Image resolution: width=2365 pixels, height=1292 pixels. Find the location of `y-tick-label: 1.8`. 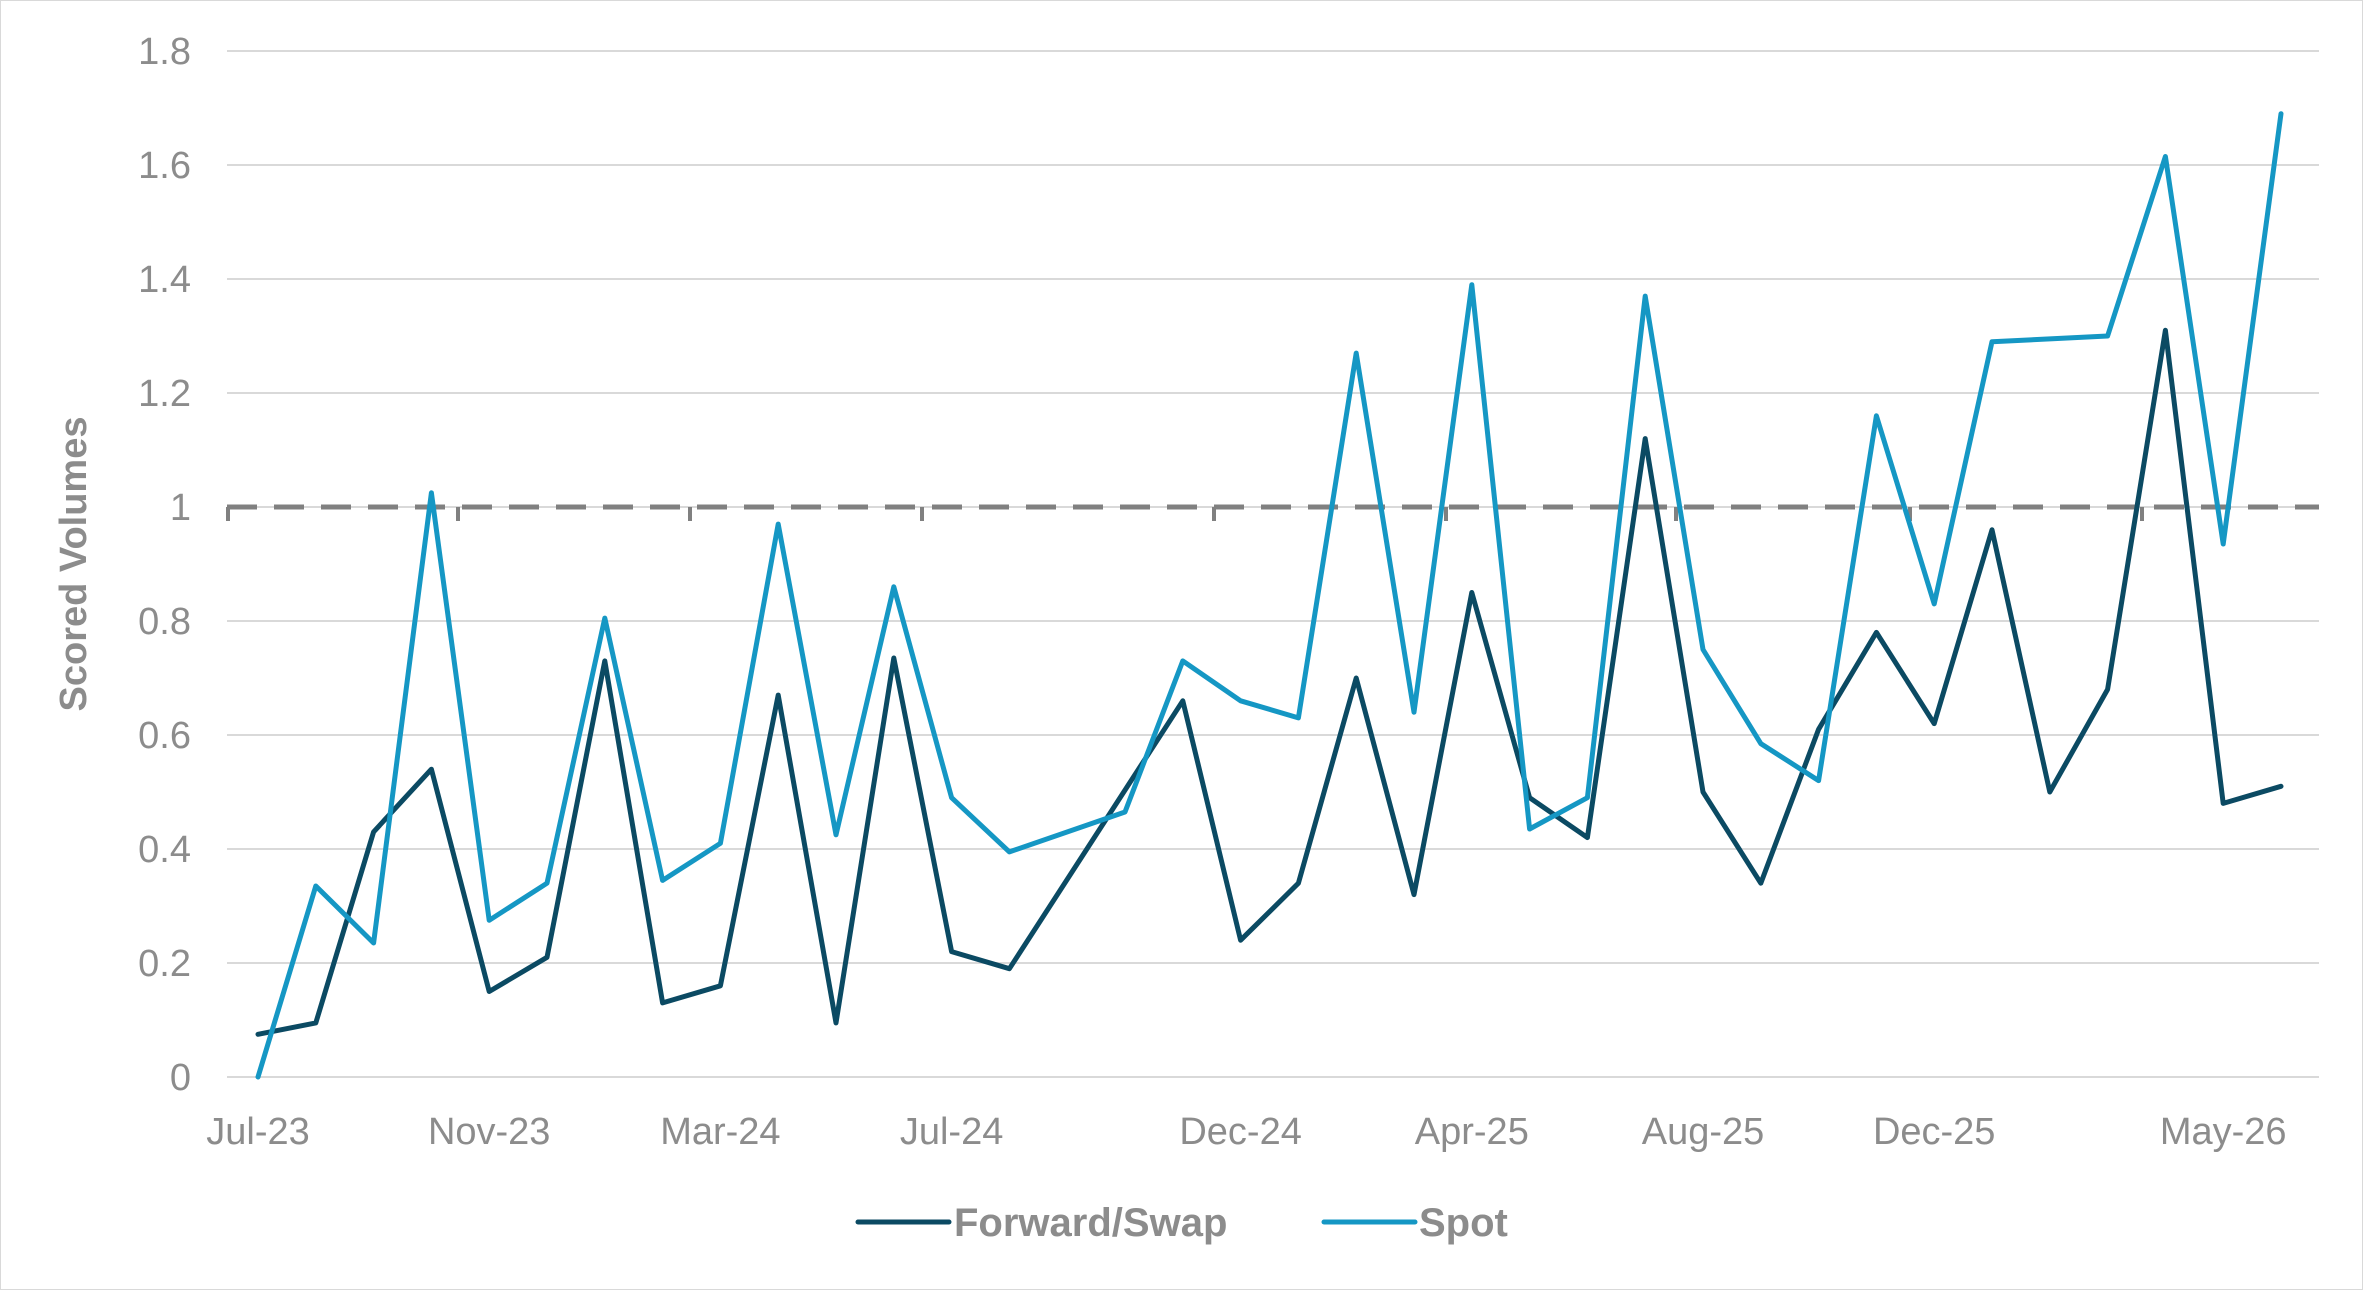

y-tick-label: 1.8 is located at coordinates (164, 52).